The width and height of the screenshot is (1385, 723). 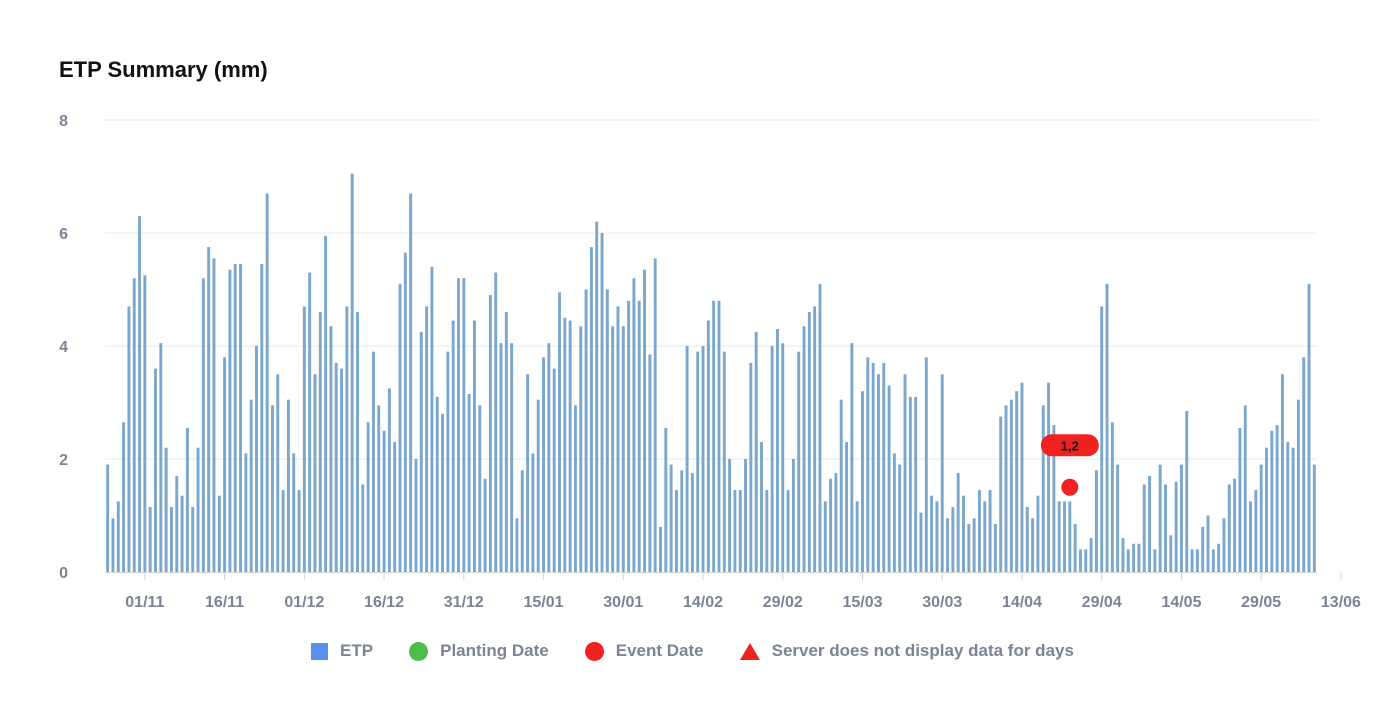 What do you see at coordinates (342, 651) in the screenshot?
I see `legend-item-etp: ETP` at bounding box center [342, 651].